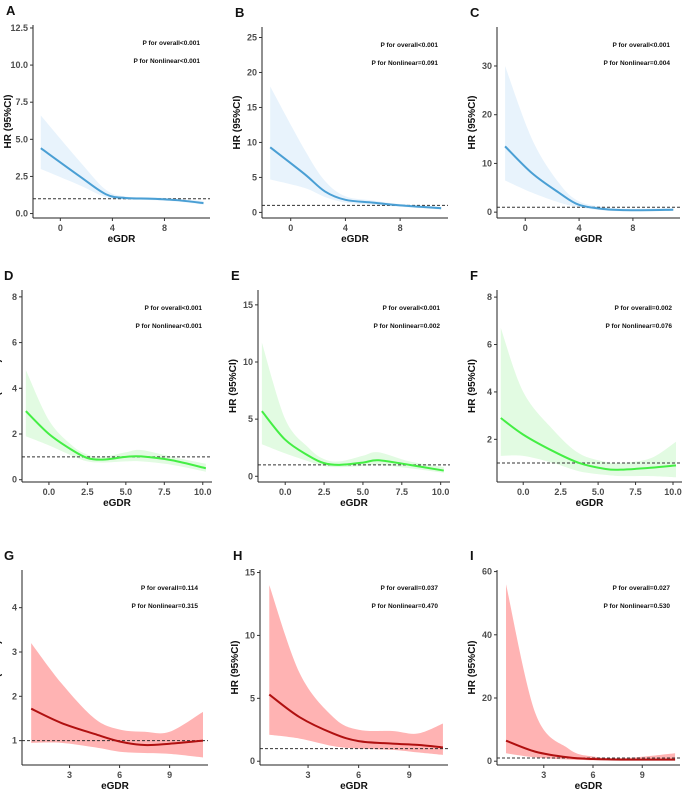 Image resolution: width=686 pixels, height=789 pixels. Describe the element at coordinates (472, 555) in the screenshot. I see `panel-letter: I` at that location.